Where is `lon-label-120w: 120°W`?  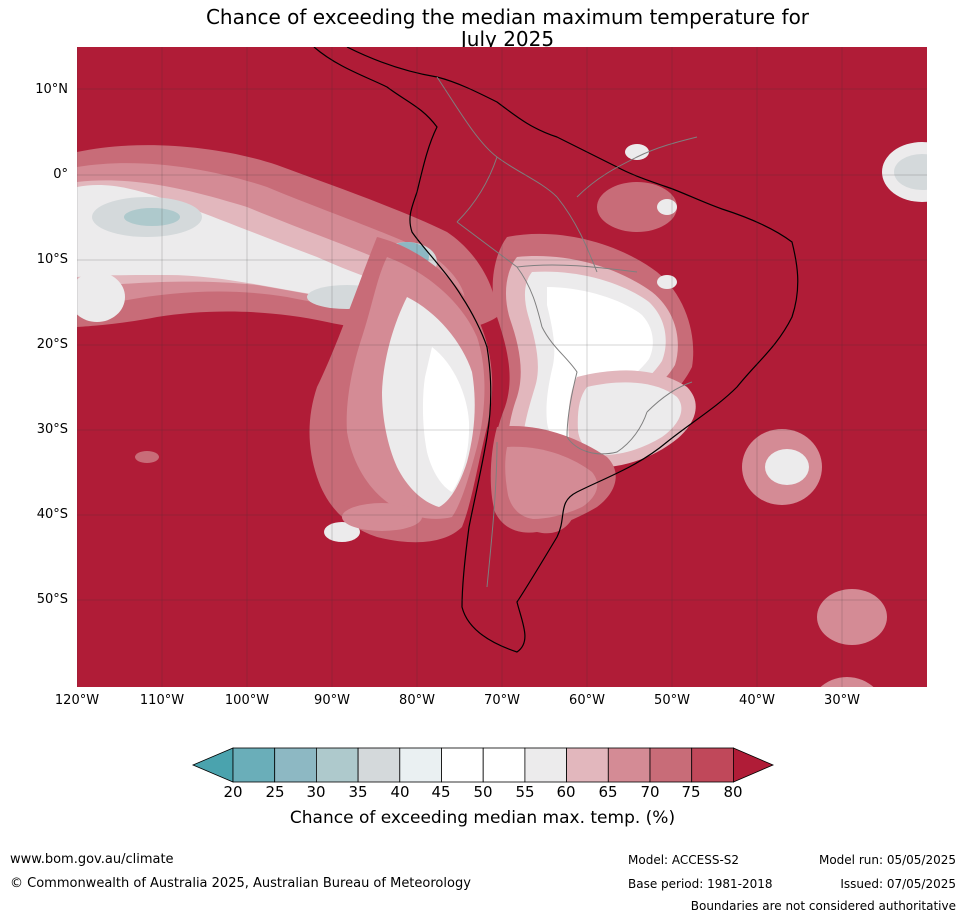
lon-label-120w: 120°W is located at coordinates (77, 700).